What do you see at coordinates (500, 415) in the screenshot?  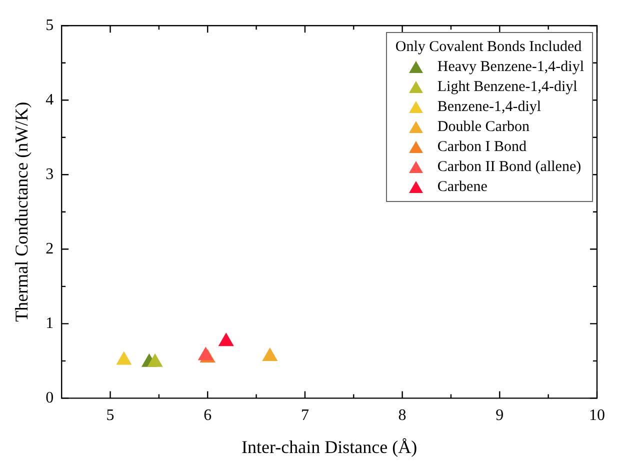 I see `x-tick-label: 9` at bounding box center [500, 415].